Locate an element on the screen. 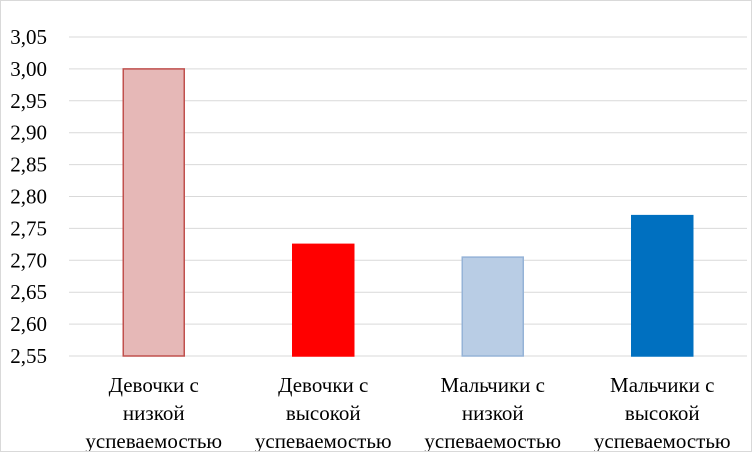 The height and width of the screenshot is (456, 752). y-tick-label: 3,00 is located at coordinates (28, 69).